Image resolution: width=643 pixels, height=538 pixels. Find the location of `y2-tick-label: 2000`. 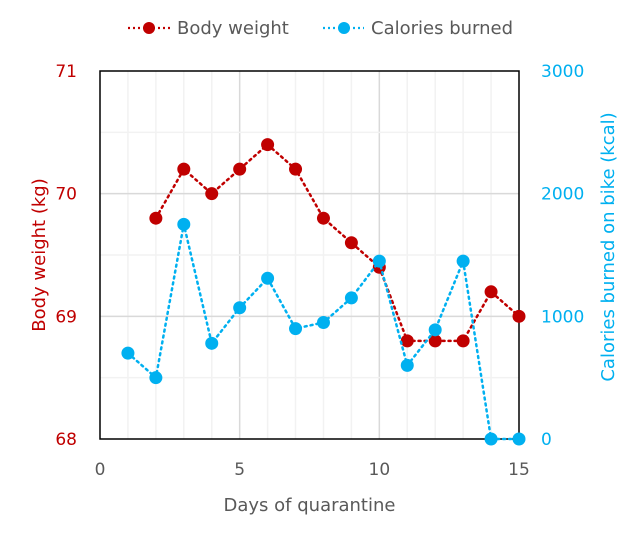

y2-tick-label: 2000 is located at coordinates (562, 195).